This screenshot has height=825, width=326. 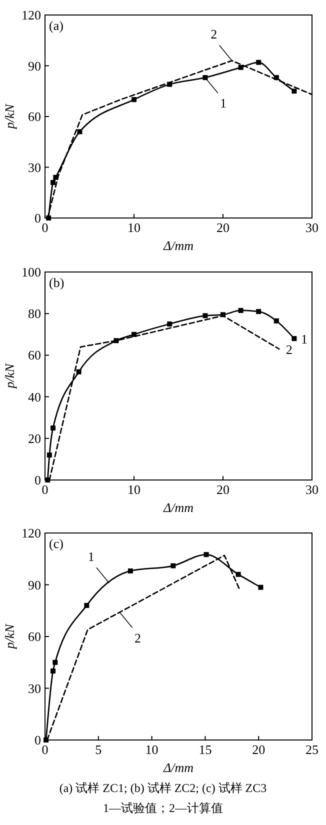 I want to click on y-tick-label: 40, so click(x=34, y=396).